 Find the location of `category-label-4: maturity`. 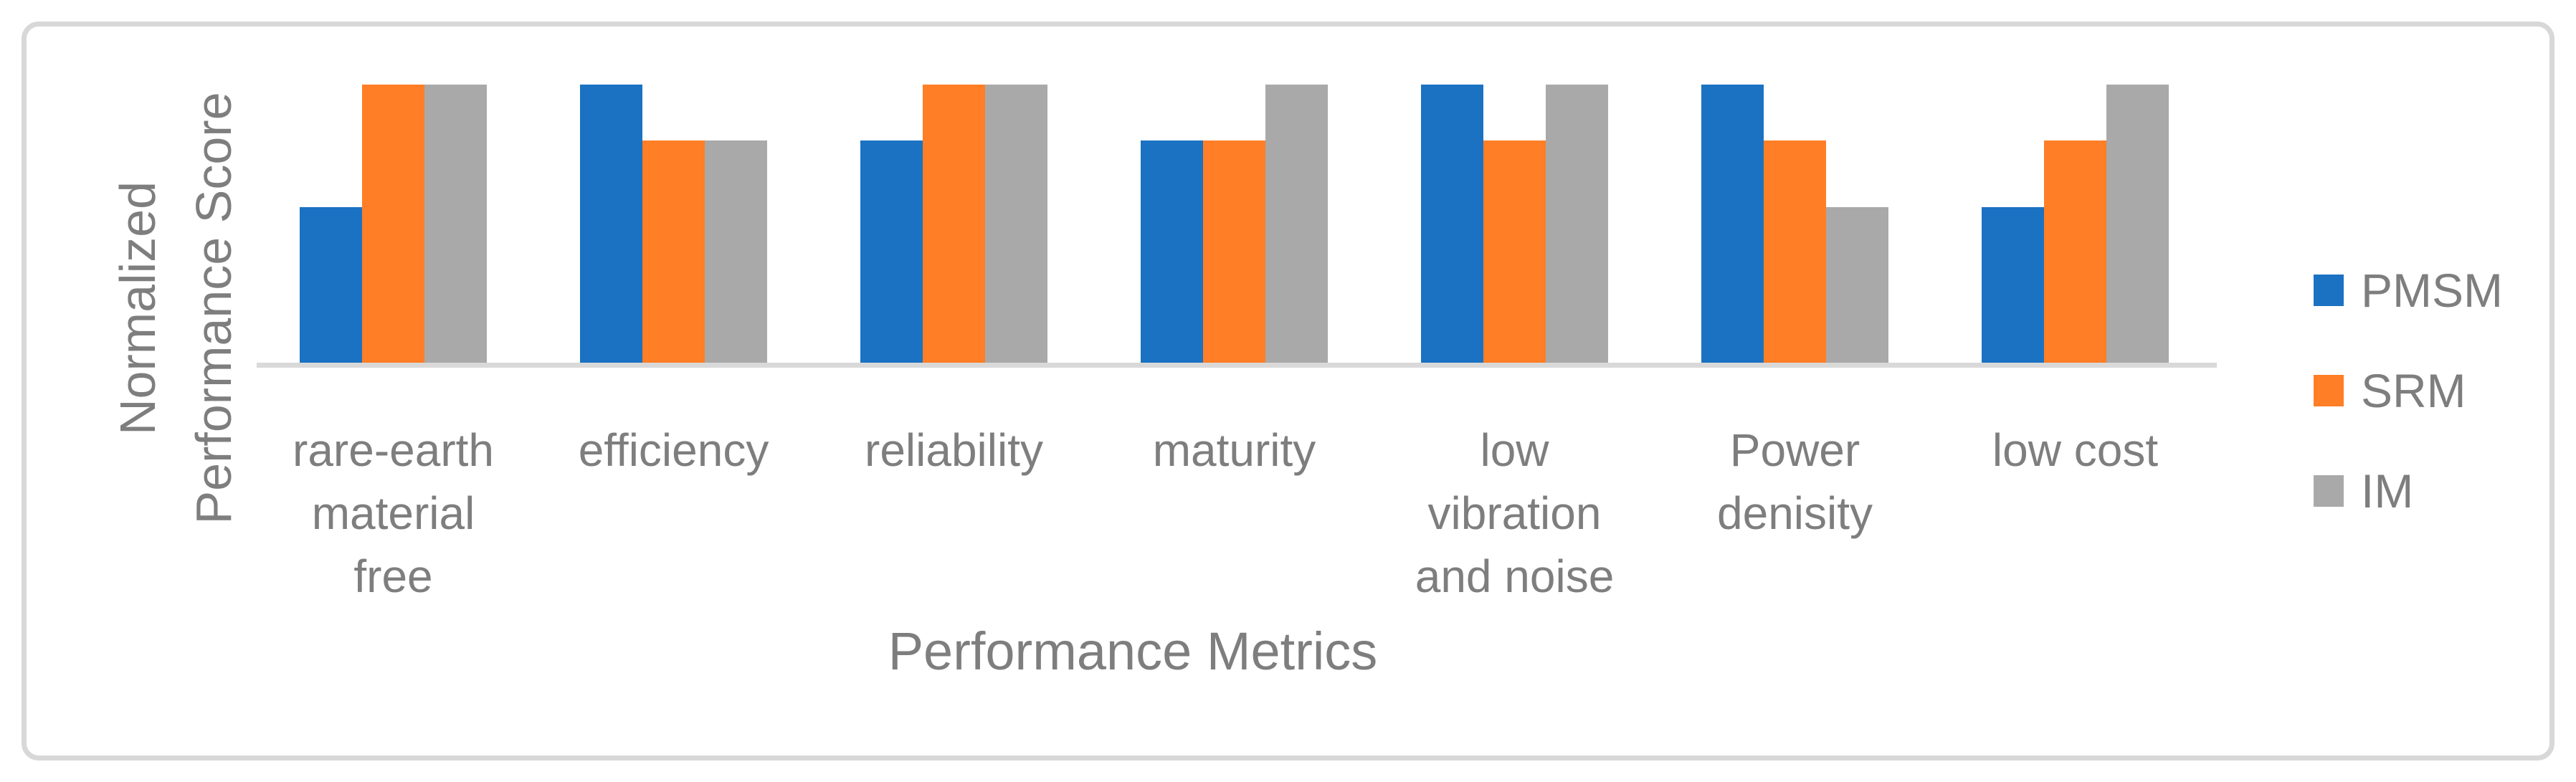

category-label-4: maturity is located at coordinates (1234, 450).